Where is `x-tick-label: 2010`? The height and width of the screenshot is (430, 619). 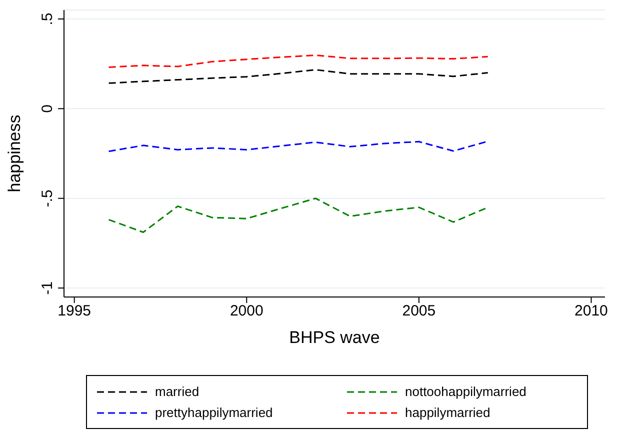
x-tick-label: 2010 is located at coordinates (591, 311).